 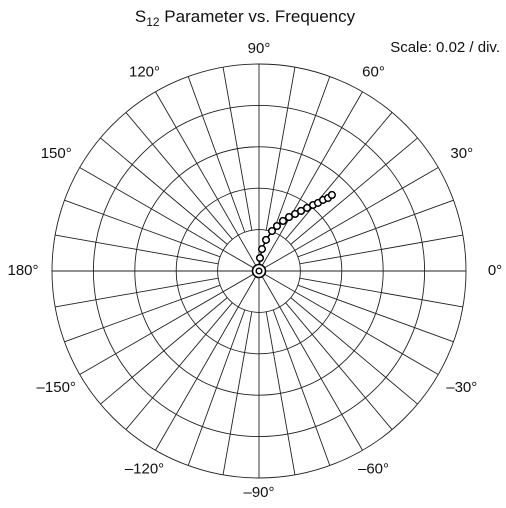 I want to click on angle-label: –150°, so click(x=56, y=387).